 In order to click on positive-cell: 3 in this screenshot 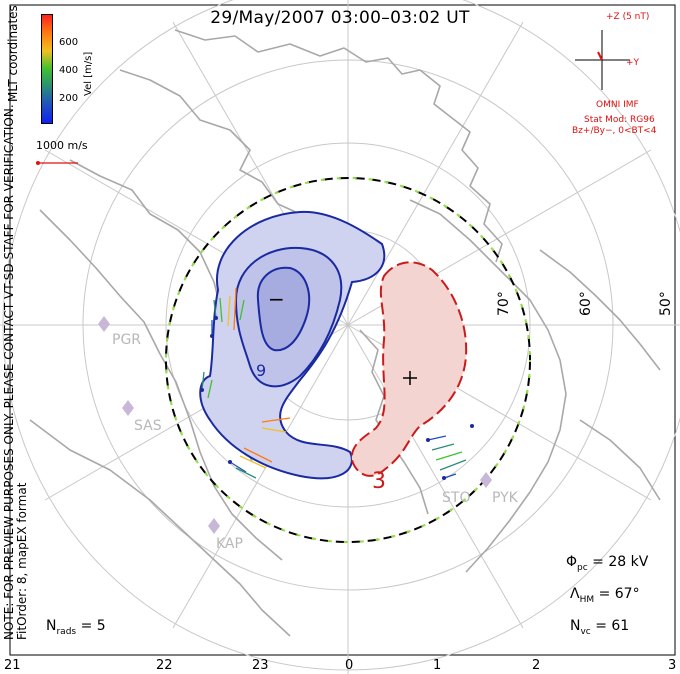, I will do `click(409, 377)`.